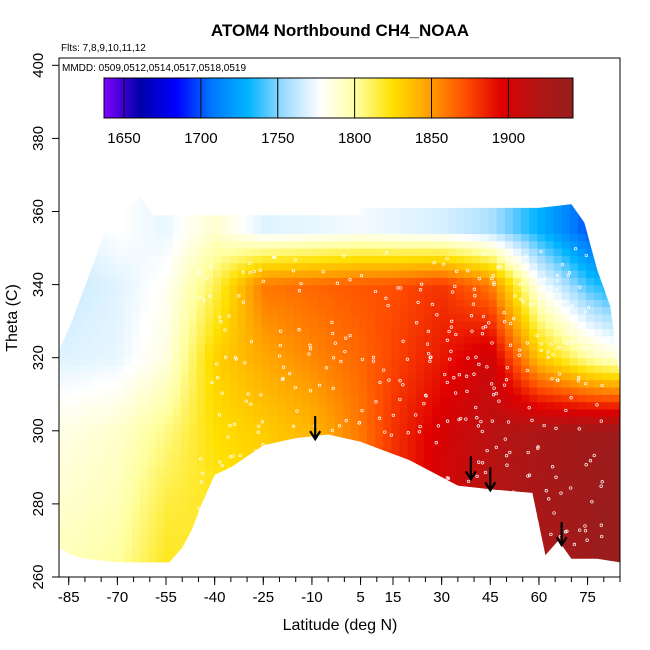 The height and width of the screenshot is (650, 650). Describe the element at coordinates (69, 597) in the screenshot. I see `x-tick-label: -85` at that location.